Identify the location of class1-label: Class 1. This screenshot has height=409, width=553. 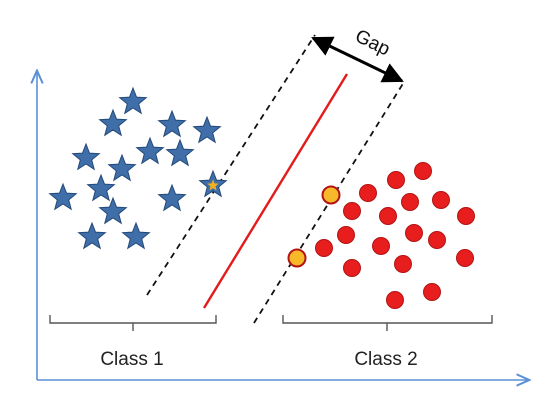
(131, 359).